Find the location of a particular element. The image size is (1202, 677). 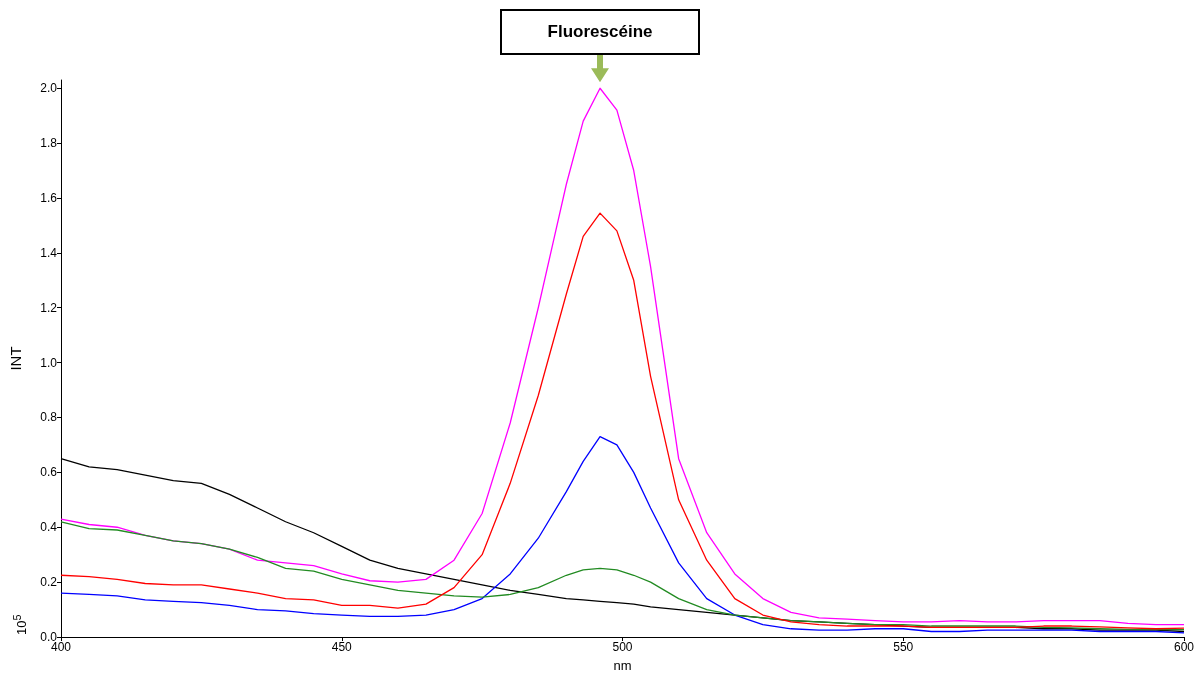

x-tick-label: 450 is located at coordinates (342, 647).